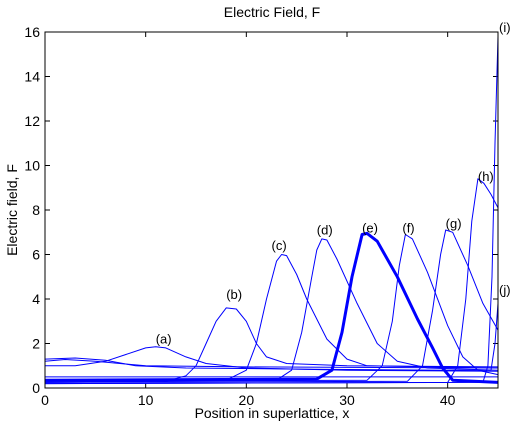 Image resolution: width=517 pixels, height=428 pixels. Describe the element at coordinates (272, 12) in the screenshot. I see `chart-title: Electric Field, F` at that location.